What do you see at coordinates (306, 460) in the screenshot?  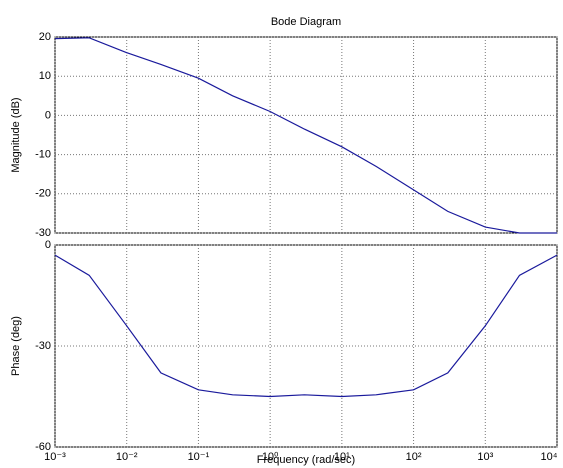 I see `x-axis-label: Frequency (rad/sec)` at bounding box center [306, 460].